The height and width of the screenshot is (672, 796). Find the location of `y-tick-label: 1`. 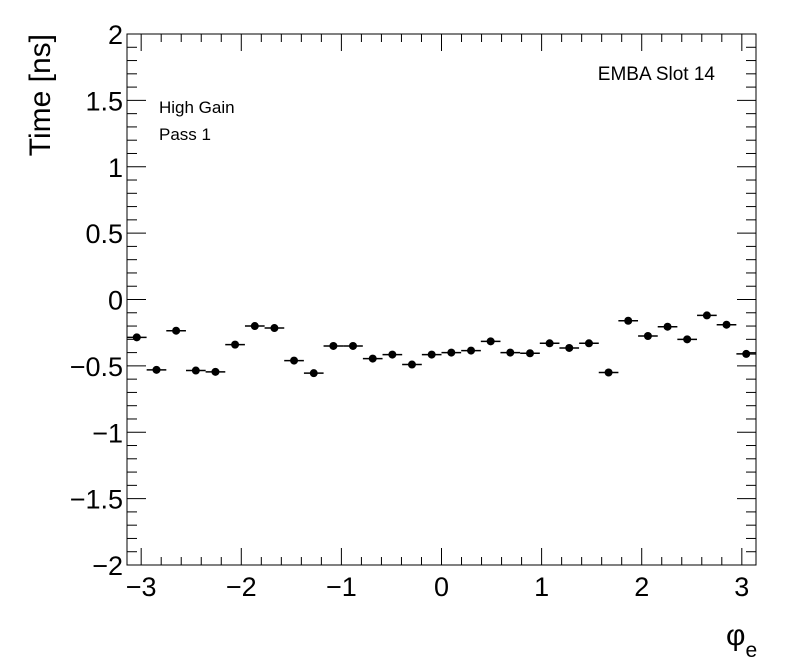

y-tick-label: 1 is located at coordinates (115, 168).